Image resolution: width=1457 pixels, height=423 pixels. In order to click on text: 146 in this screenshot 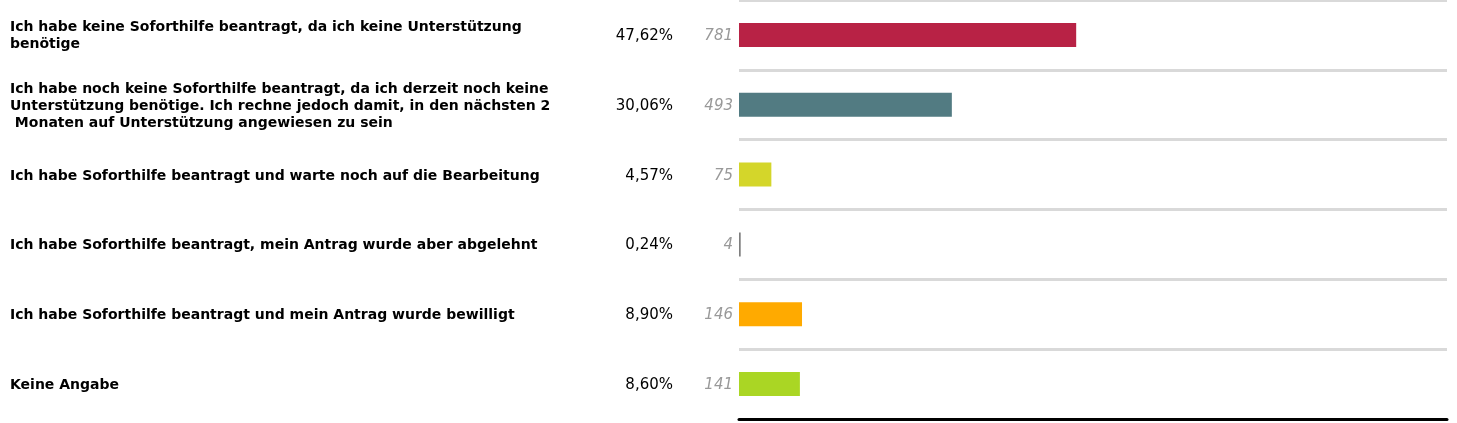, I will do `click(718, 314)`.